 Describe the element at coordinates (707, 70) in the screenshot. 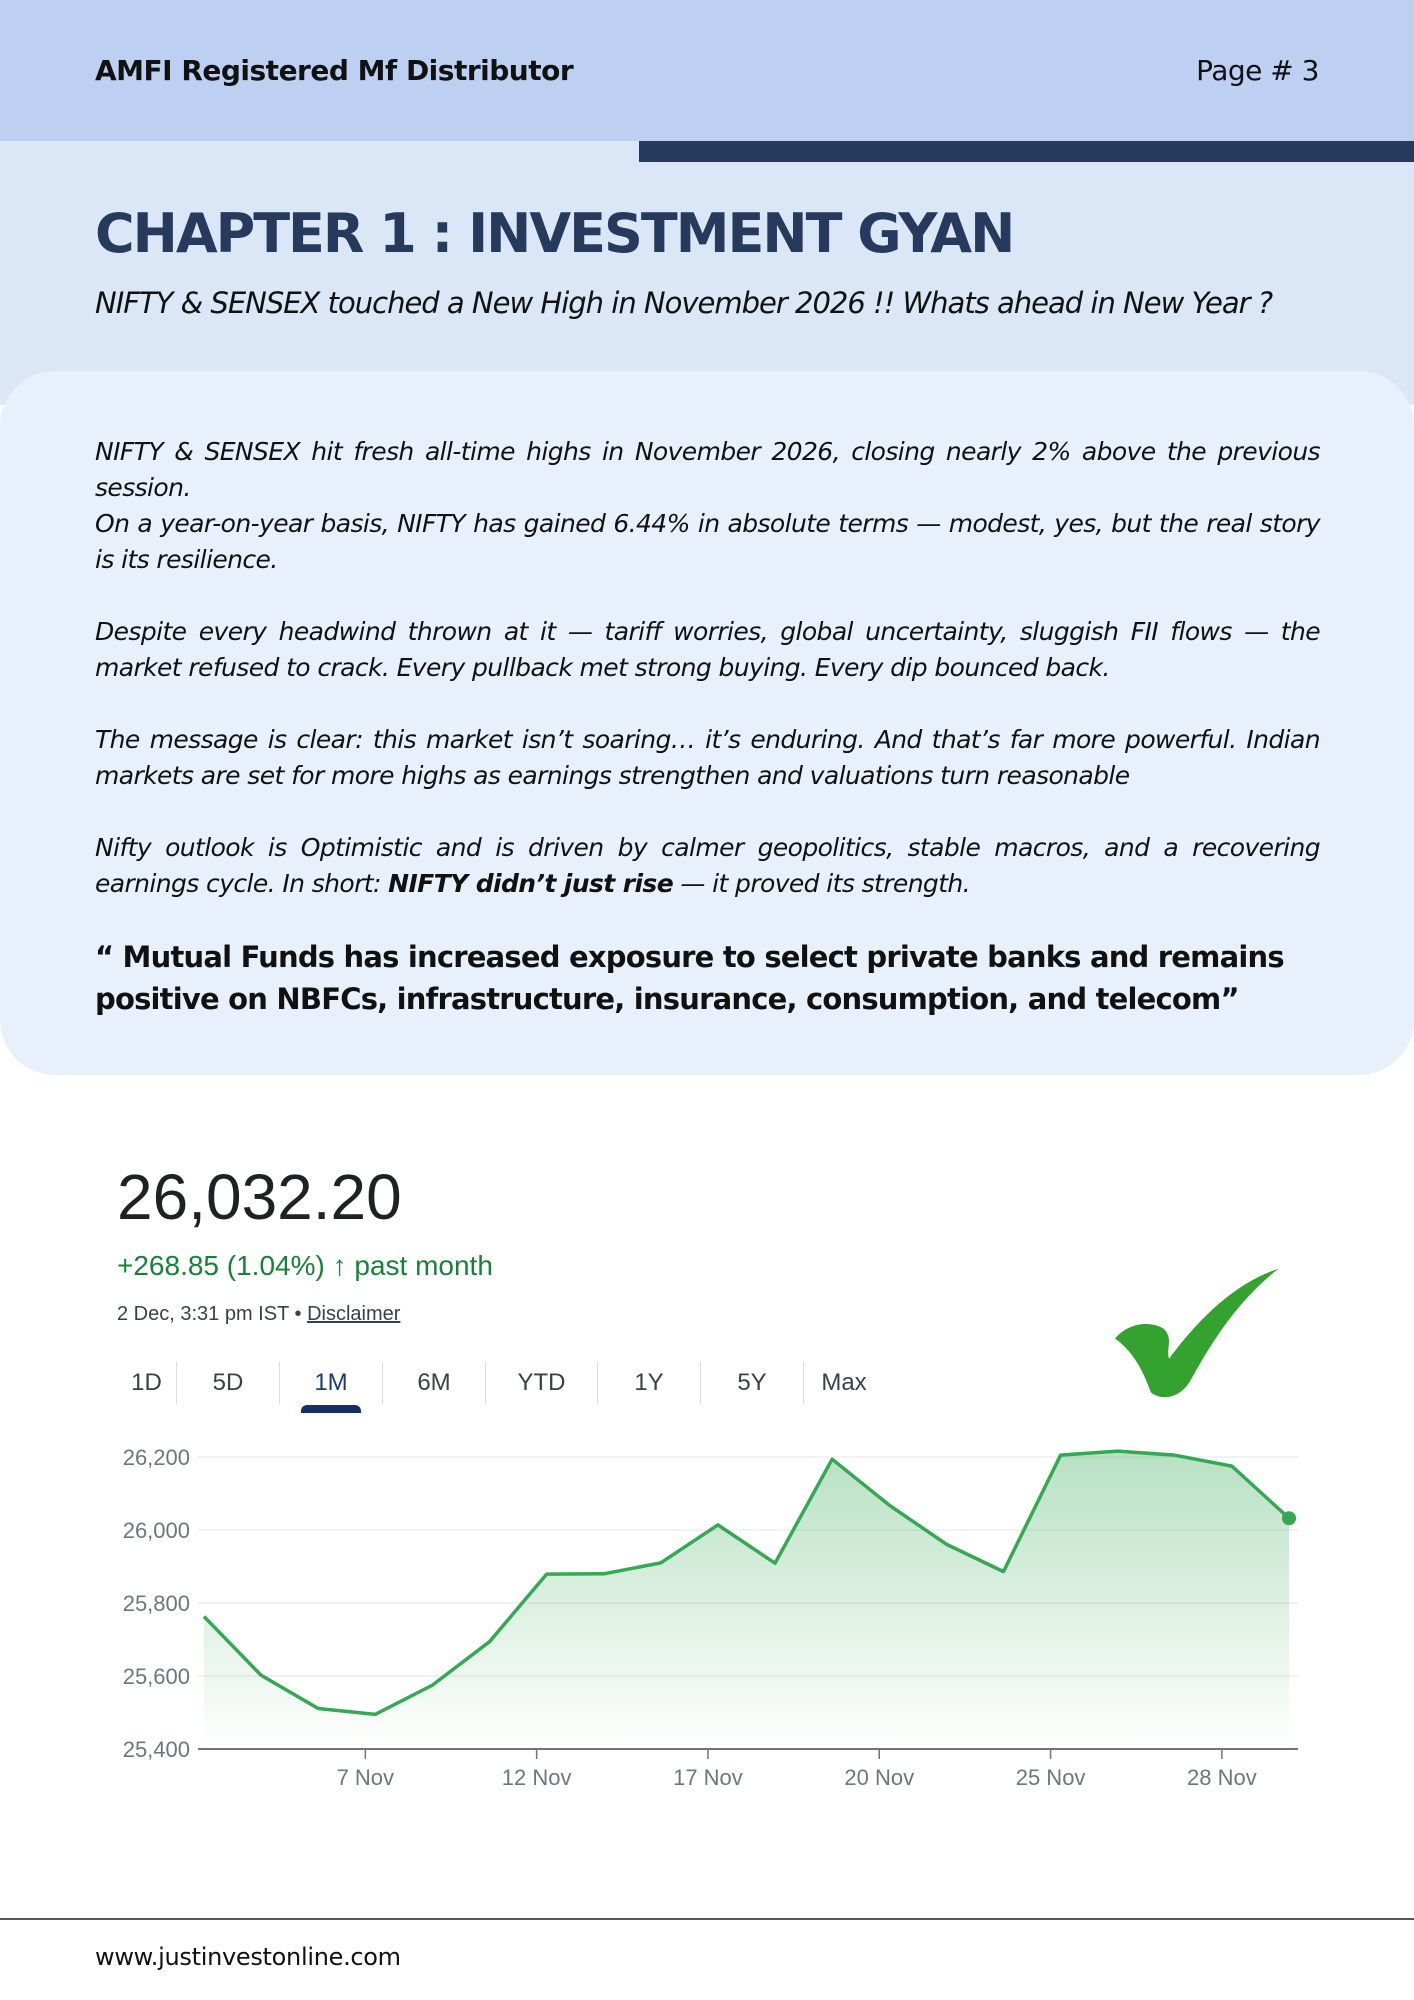

I see `page-header: AMFI Registered Mf Distributor Page # 3` at that location.